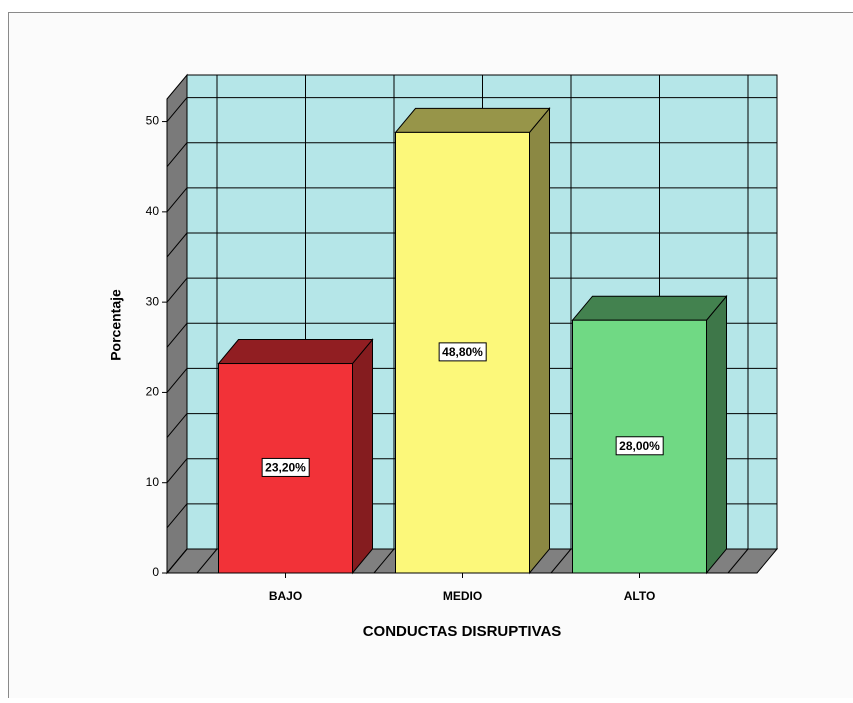 The height and width of the screenshot is (703, 853). Describe the element at coordinates (153, 301) in the screenshot. I see `y-tick-label: 30` at that location.